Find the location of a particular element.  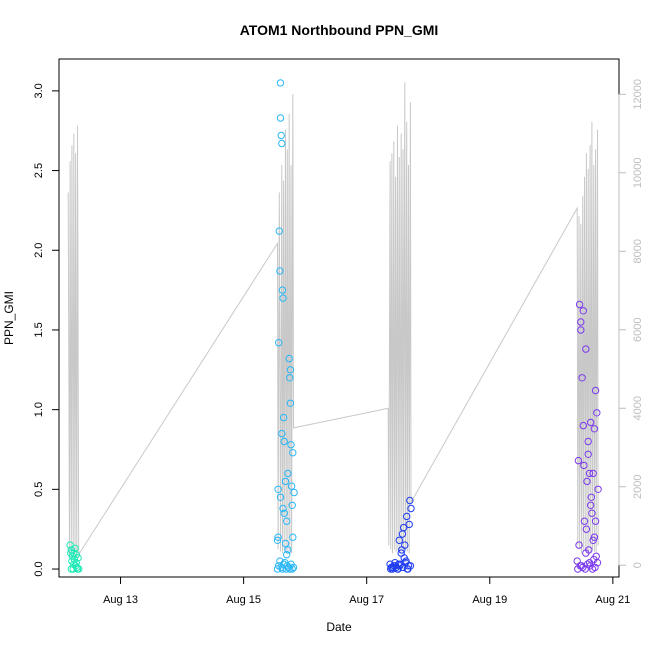

secondary-y-tick-label: 6000 is located at coordinates (638, 330).